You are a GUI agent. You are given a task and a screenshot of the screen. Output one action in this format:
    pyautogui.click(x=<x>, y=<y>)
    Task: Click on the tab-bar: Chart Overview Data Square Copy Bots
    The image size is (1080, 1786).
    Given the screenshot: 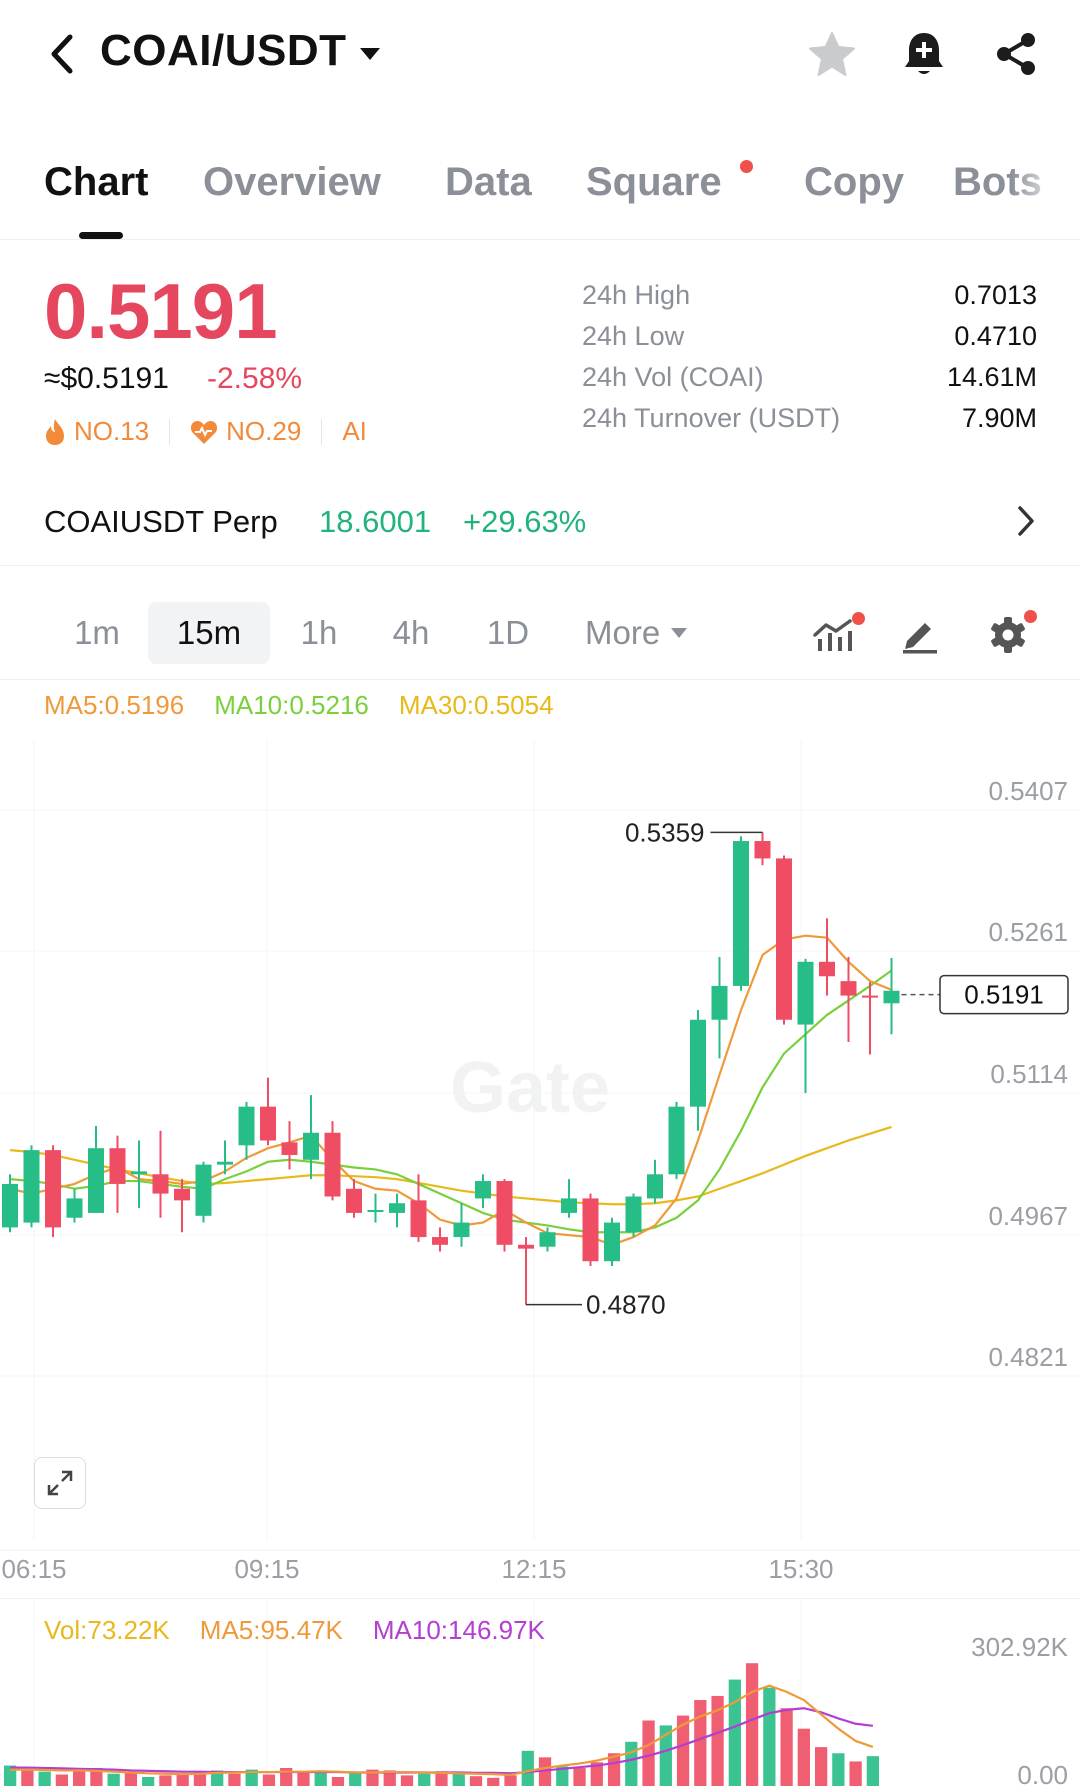 What is the action you would take?
    pyautogui.click(x=540, y=190)
    